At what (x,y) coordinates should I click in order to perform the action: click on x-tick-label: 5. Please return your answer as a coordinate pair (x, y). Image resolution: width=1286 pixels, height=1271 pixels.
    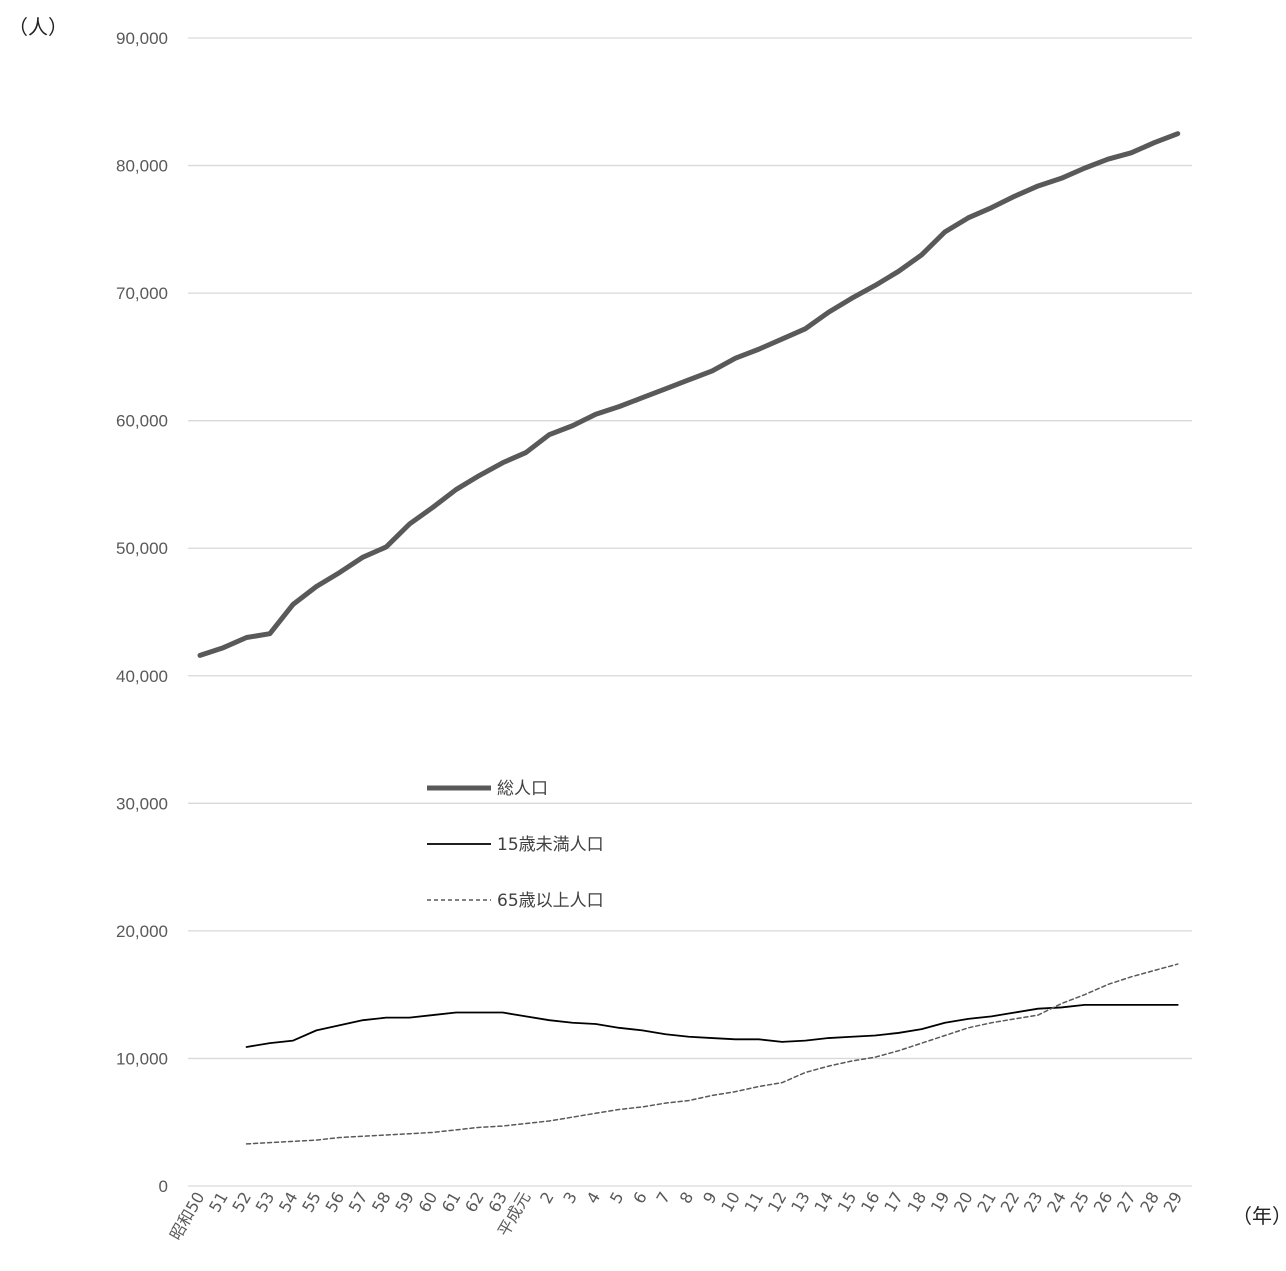
    Looking at the image, I should click on (617, 1198).